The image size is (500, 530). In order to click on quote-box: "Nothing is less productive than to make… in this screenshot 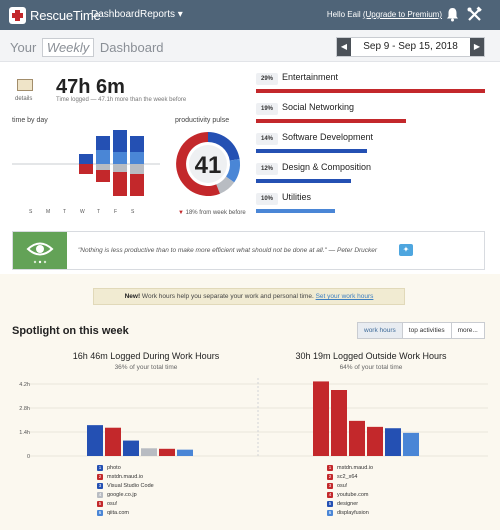, I will do `click(248, 250)`.